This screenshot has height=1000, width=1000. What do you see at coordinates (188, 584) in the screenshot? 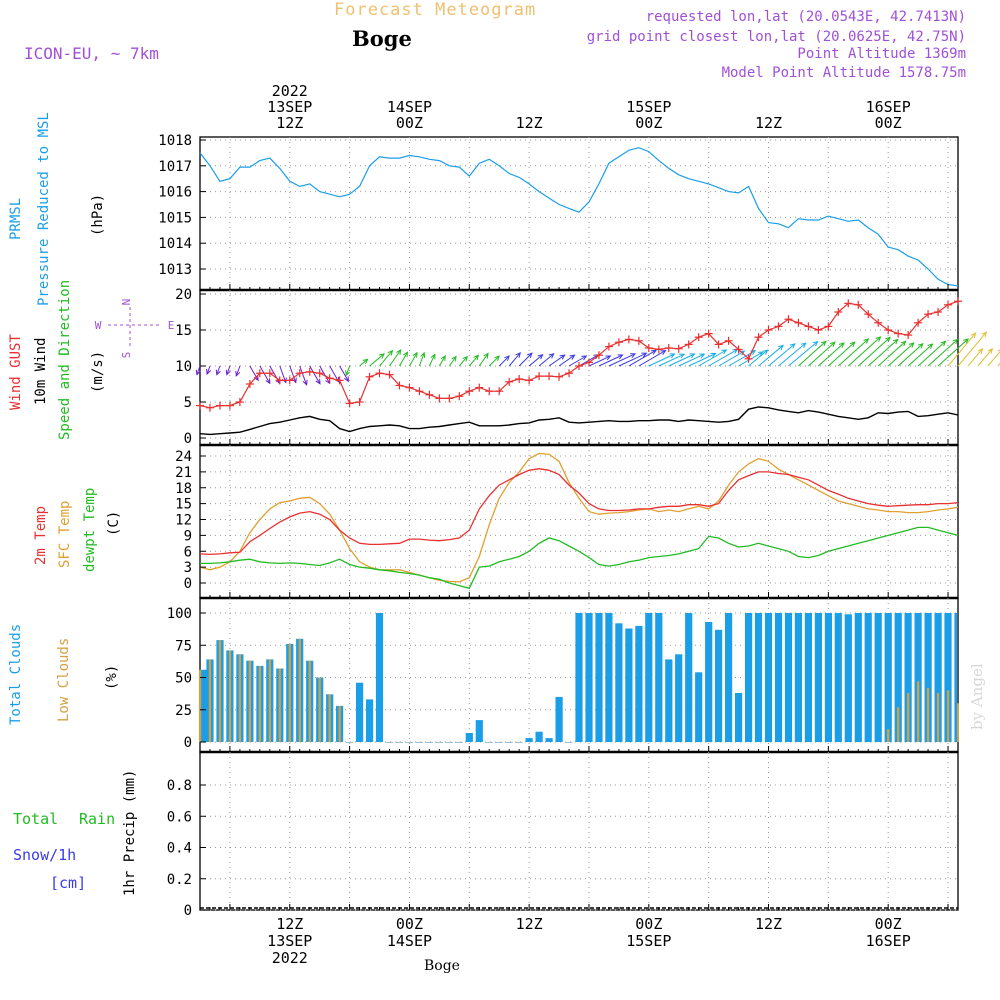
I see `y-tick-label: 0` at bounding box center [188, 584].